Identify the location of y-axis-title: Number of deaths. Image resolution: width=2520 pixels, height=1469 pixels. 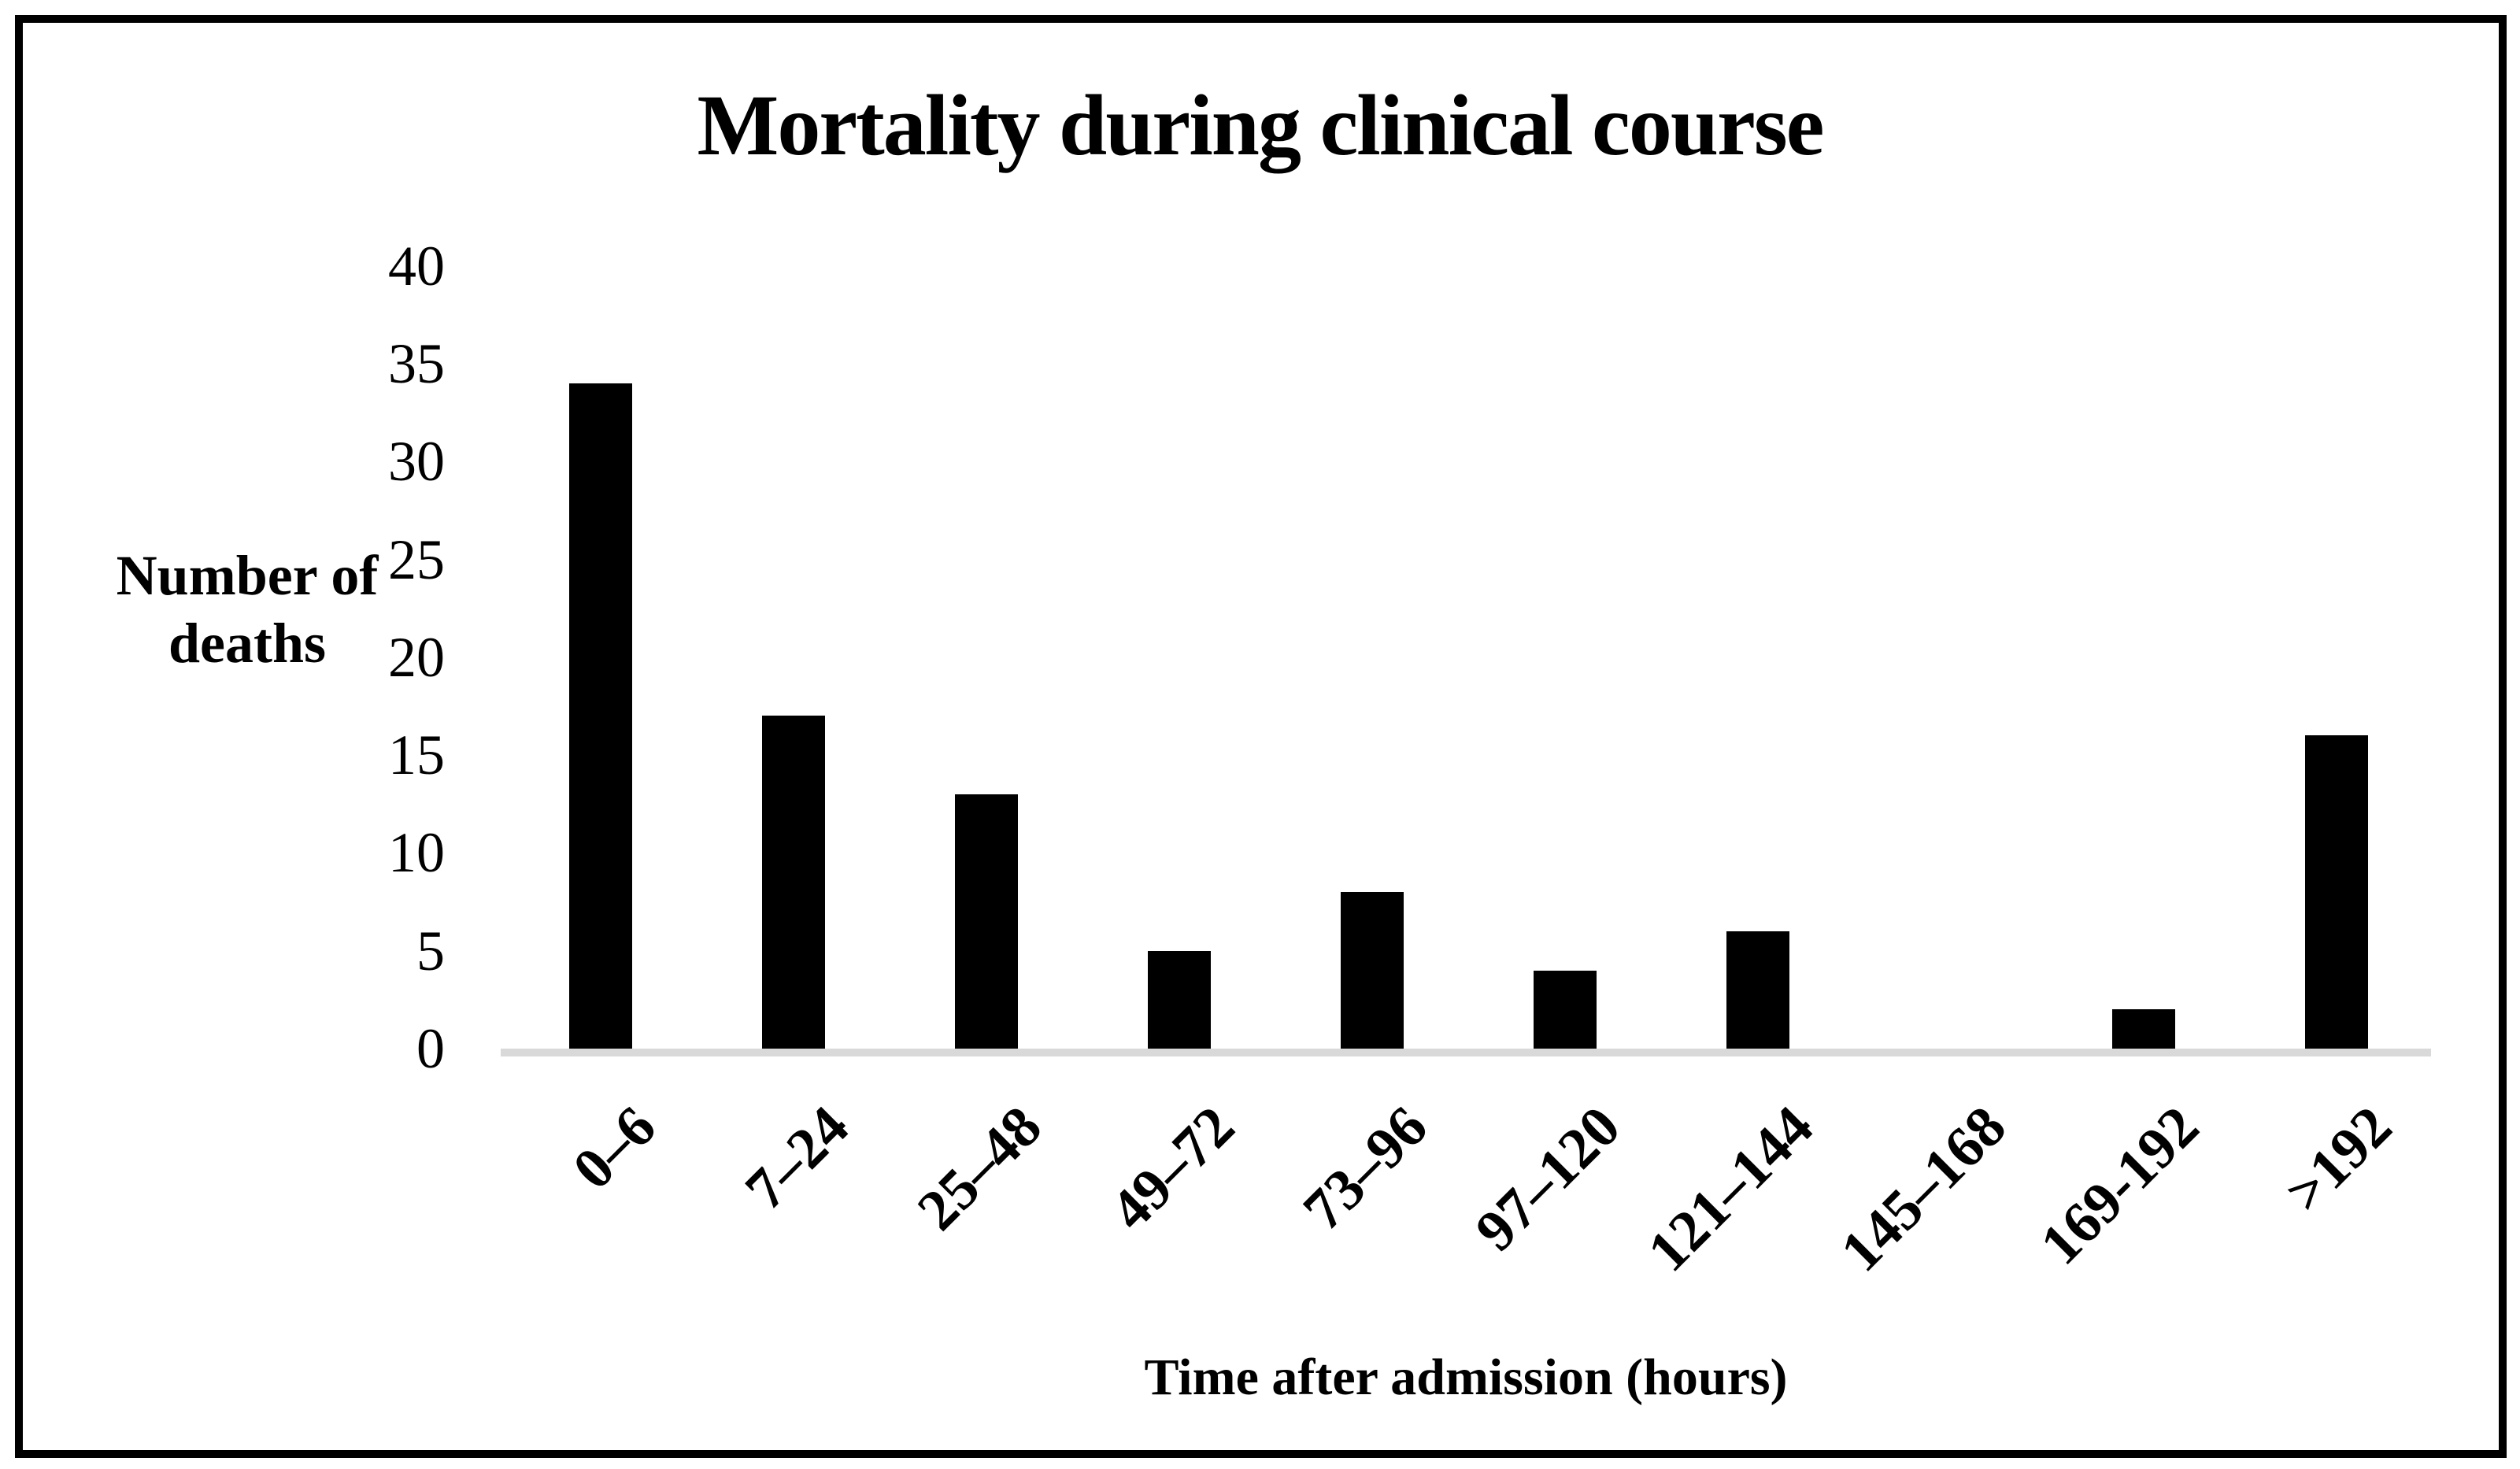
(247, 609).